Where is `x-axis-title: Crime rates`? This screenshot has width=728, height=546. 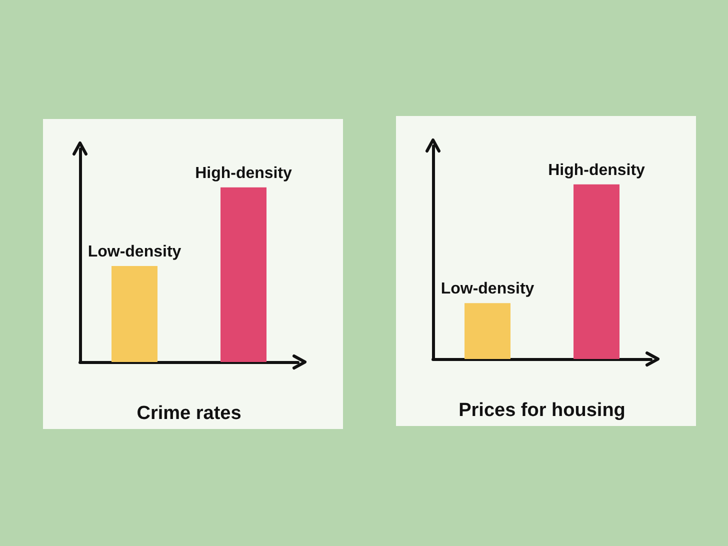 x-axis-title: Crime rates is located at coordinates (189, 413).